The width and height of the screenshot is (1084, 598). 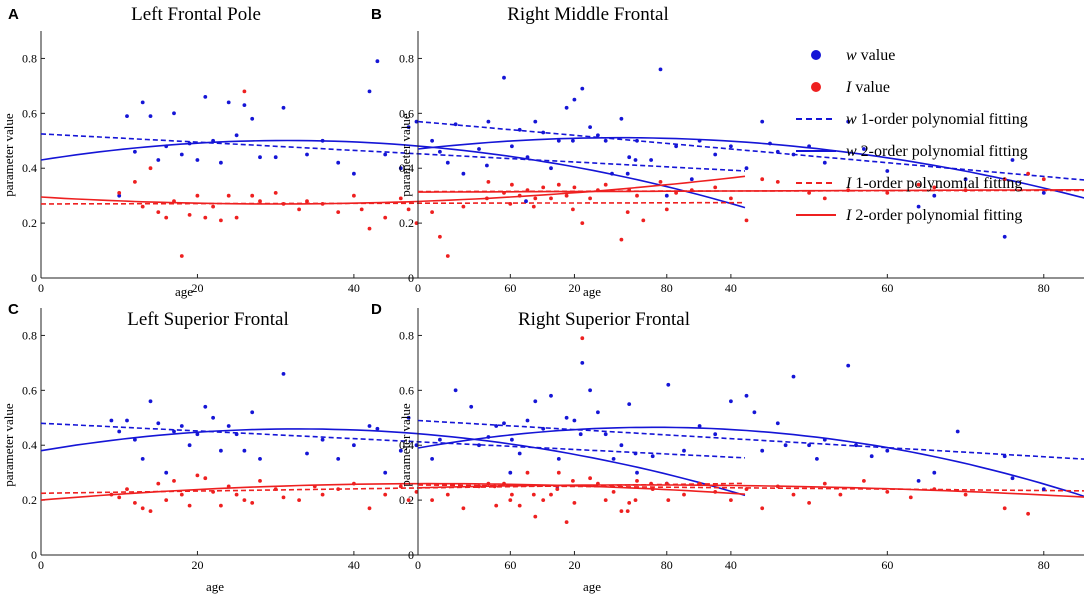 What do you see at coordinates (29, 113) in the screenshot?
I see `y-tick-label: 0.6` at bounding box center [29, 113].